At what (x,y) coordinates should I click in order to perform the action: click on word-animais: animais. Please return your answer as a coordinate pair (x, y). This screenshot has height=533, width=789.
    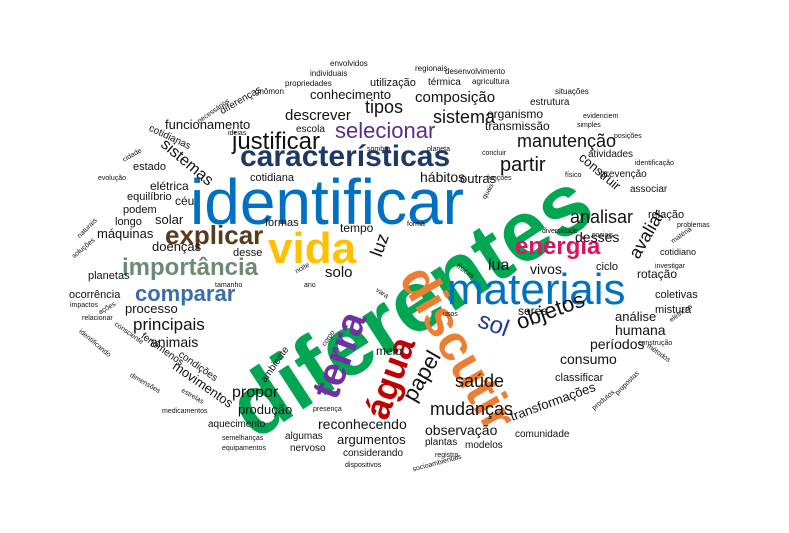
    Looking at the image, I should click on (174, 342).